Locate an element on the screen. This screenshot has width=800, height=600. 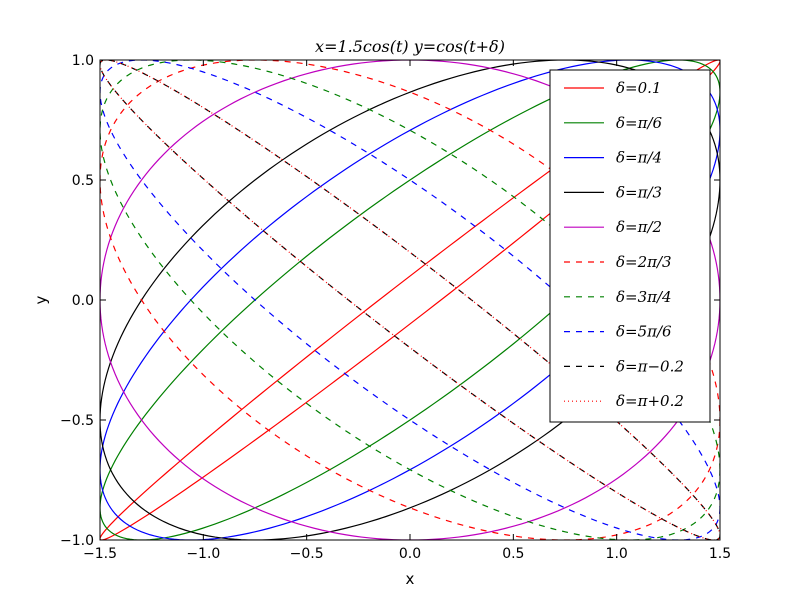
legend-label-3: δ=π/3 is located at coordinates (639, 192).